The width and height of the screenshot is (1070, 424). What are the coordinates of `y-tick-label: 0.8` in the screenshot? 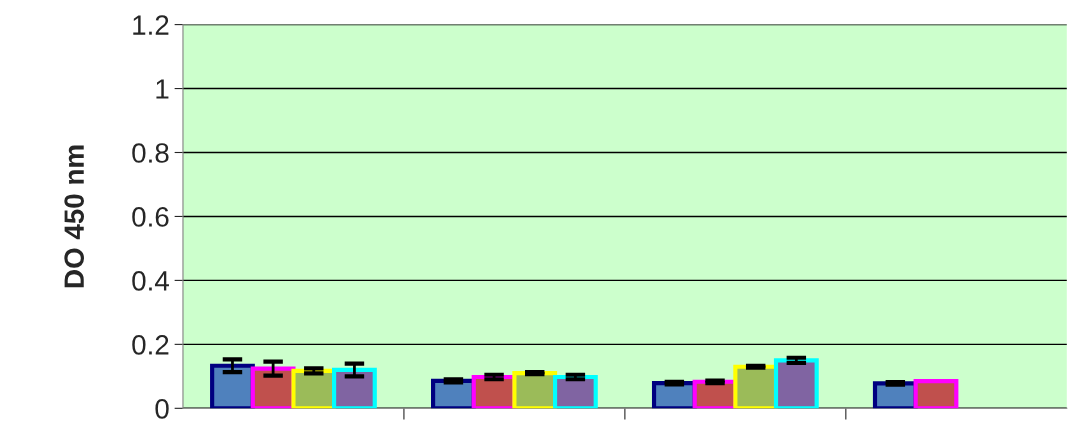 It's located at (150, 153).